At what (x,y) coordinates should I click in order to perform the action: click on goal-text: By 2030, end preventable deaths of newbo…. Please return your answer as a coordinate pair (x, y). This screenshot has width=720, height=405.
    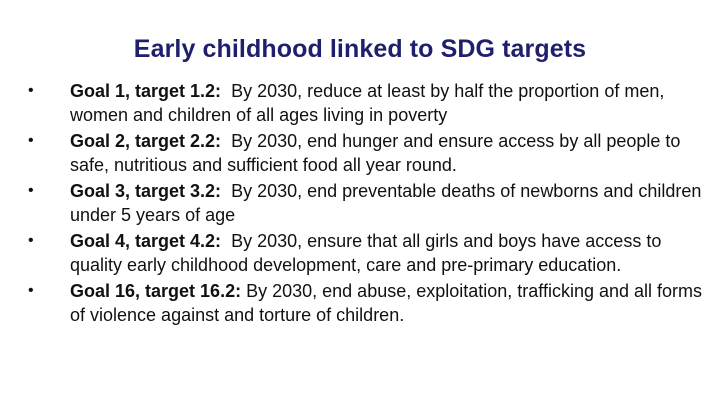
    Looking at the image, I should click on (386, 203).